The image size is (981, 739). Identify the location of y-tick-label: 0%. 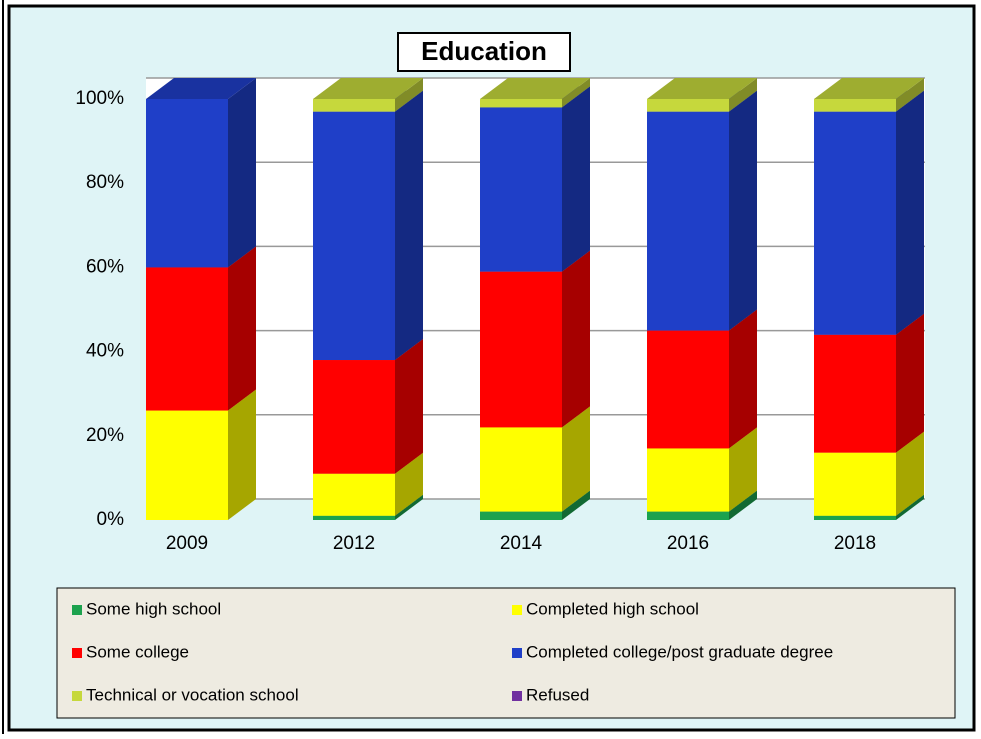
(111, 519).